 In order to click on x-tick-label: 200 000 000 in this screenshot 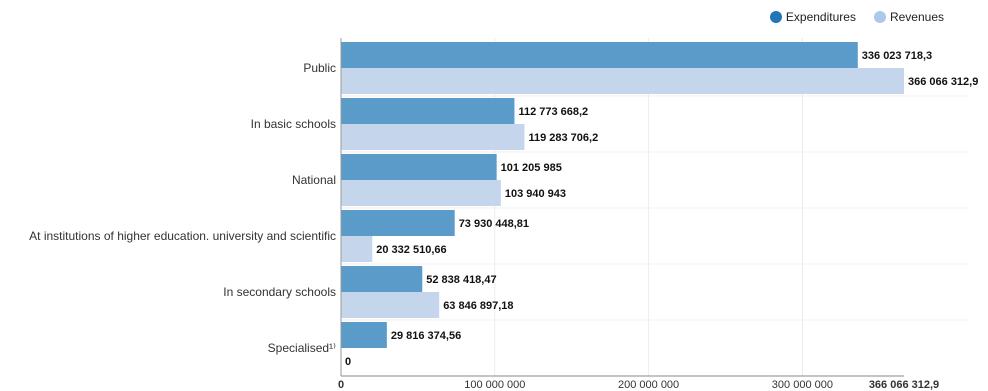, I will do `click(648, 385)`.